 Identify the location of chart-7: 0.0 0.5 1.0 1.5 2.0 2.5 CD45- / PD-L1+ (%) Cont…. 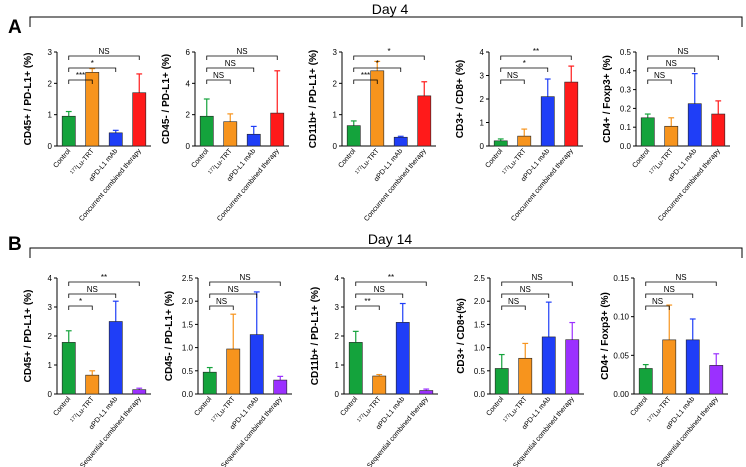
(228, 370).